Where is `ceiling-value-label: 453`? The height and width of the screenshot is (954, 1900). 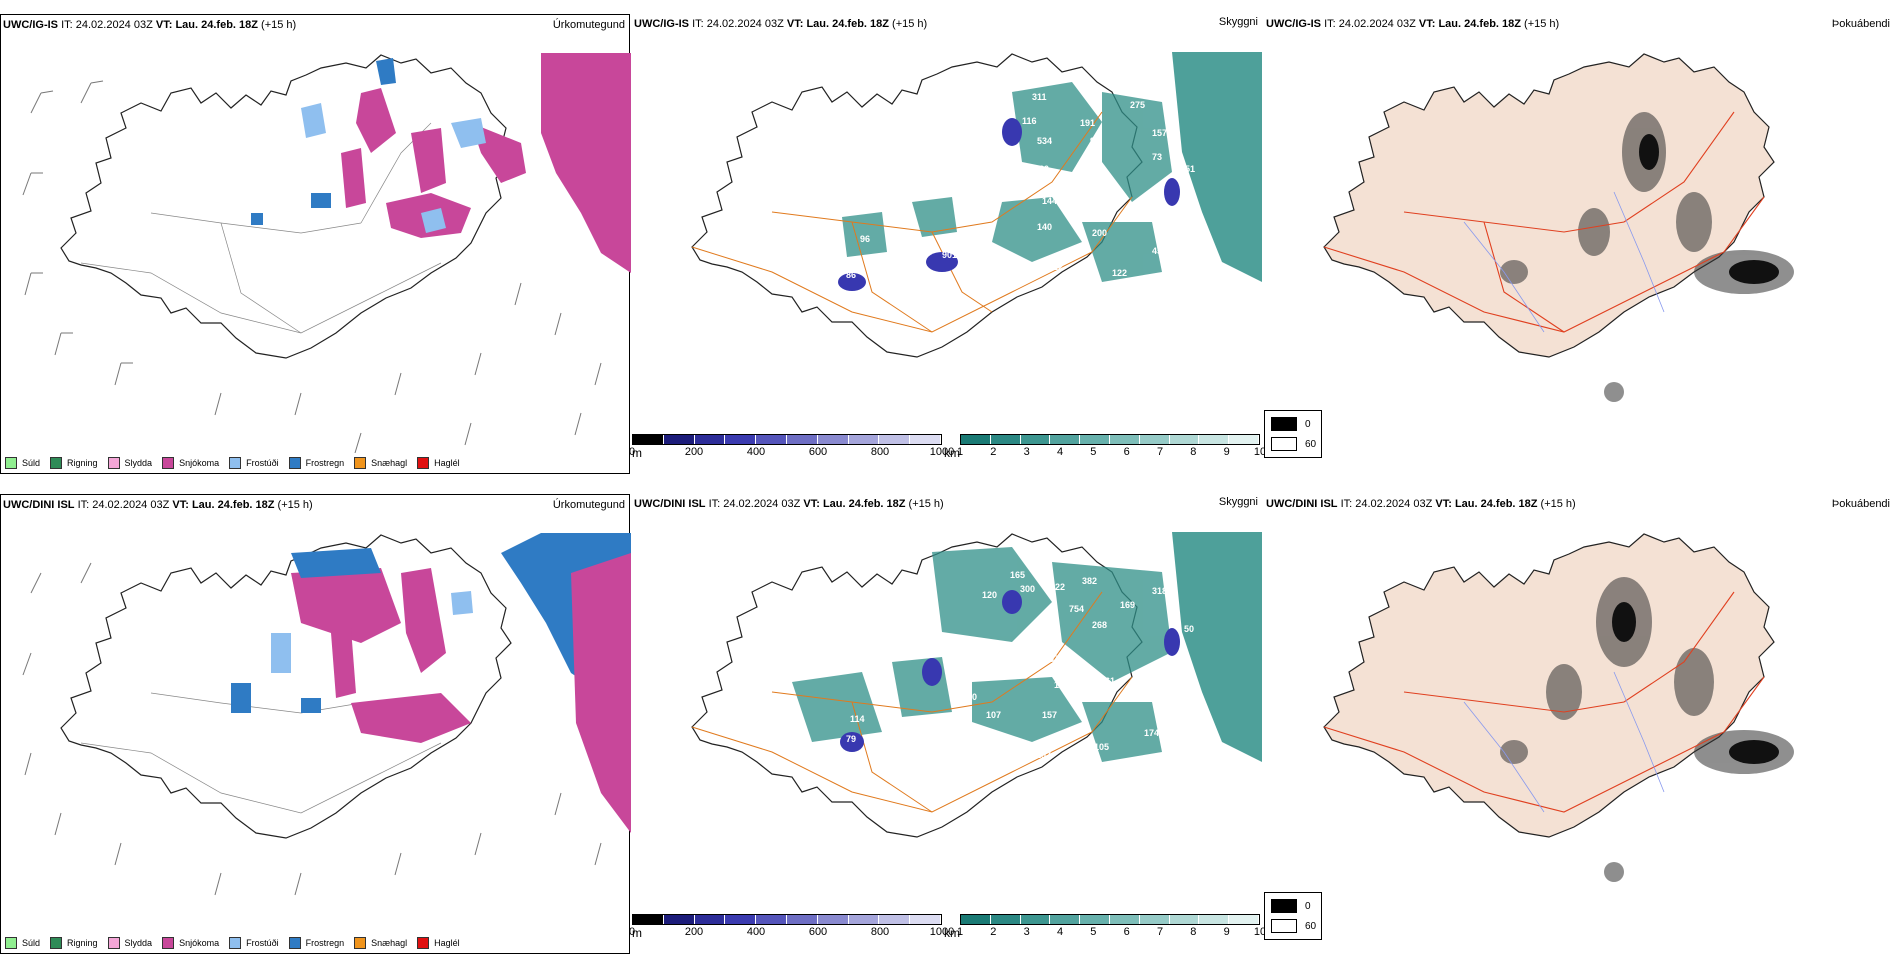 ceiling-value-label: 453 is located at coordinates (1159, 251).